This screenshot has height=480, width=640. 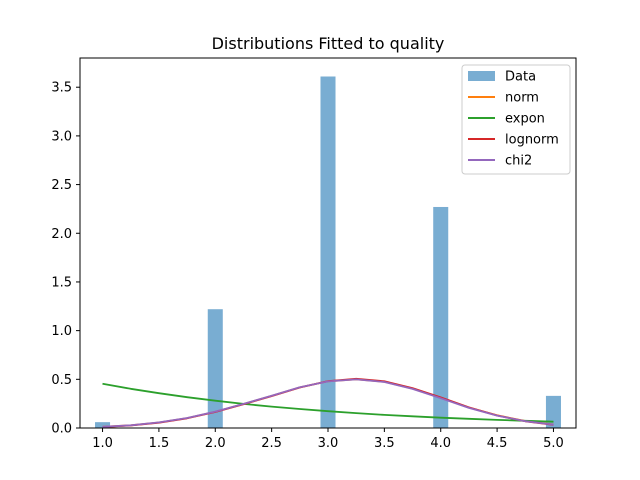 I want to click on x-tick-label: 2.5, so click(x=271, y=443).